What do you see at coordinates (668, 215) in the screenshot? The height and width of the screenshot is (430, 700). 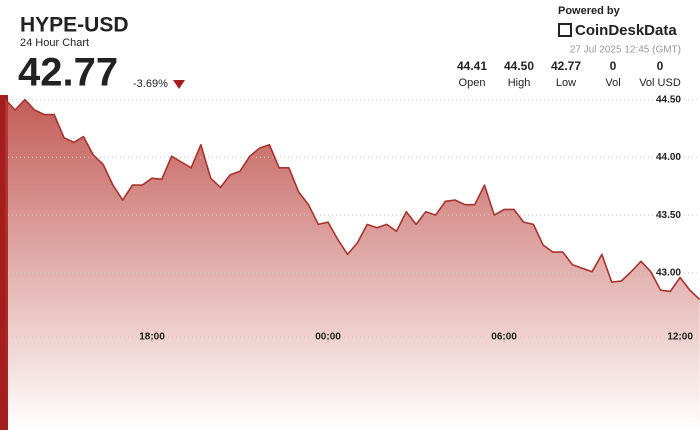 I see `y-tick-label: 43.50` at bounding box center [668, 215].